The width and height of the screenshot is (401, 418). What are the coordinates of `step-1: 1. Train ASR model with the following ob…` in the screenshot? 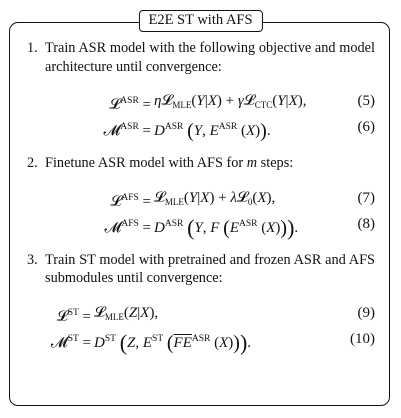 It's located at (201, 57).